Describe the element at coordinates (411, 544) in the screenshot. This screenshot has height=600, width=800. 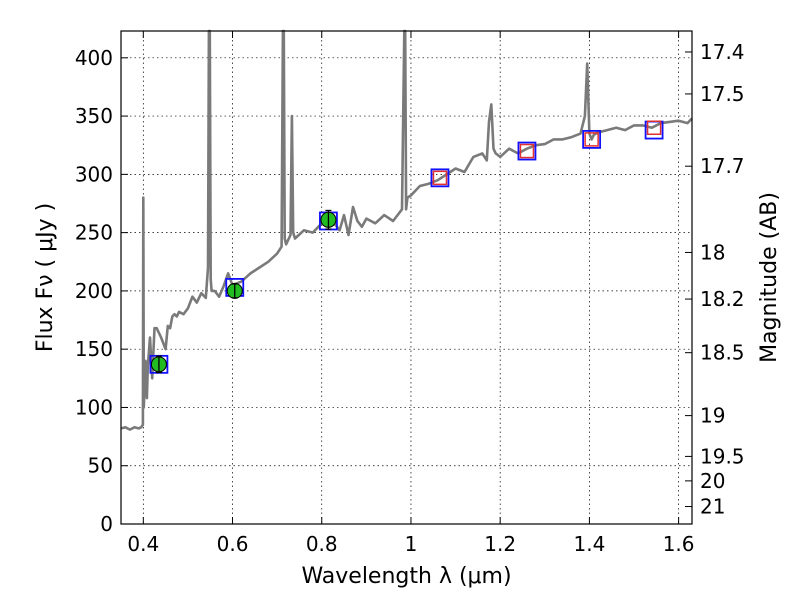
I see `x-tick-label: 1` at that location.